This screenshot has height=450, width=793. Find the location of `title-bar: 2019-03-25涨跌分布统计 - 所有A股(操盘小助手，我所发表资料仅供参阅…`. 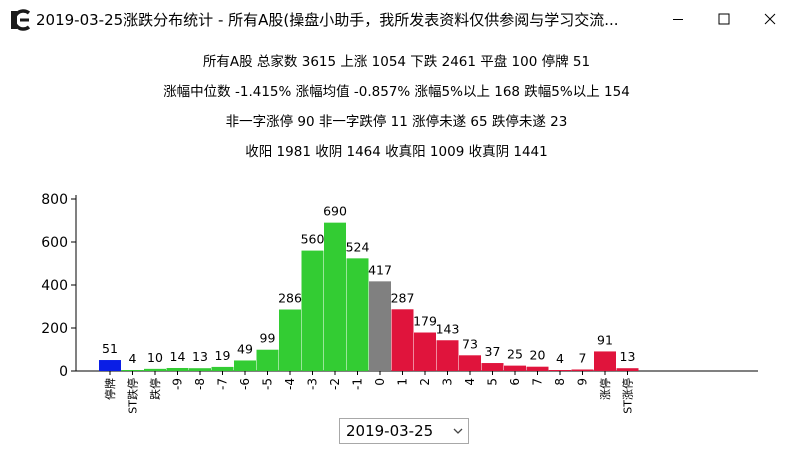

title-bar: 2019-03-25涨跌分布统计 - 所有A股(操盘小助手，我所发表资料仅供参阅… is located at coordinates (396, 19).